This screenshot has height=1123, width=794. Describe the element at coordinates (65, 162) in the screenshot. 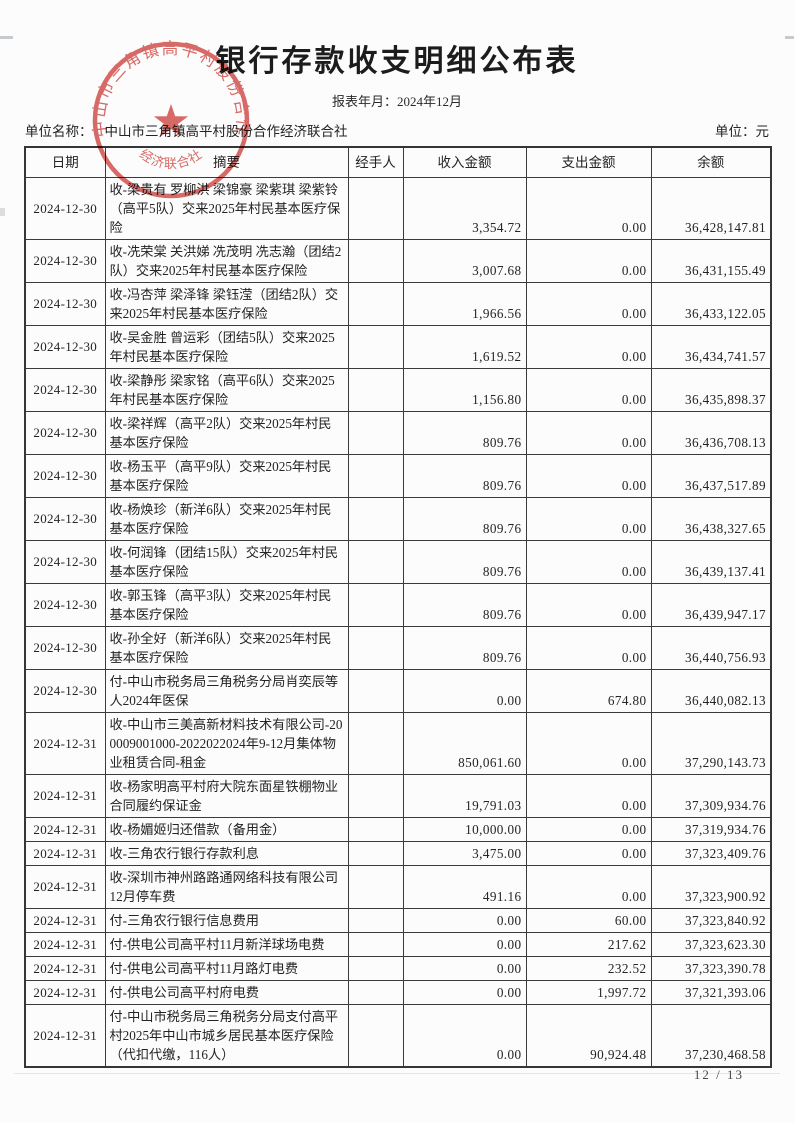

I see `header-date: 日期` at that location.